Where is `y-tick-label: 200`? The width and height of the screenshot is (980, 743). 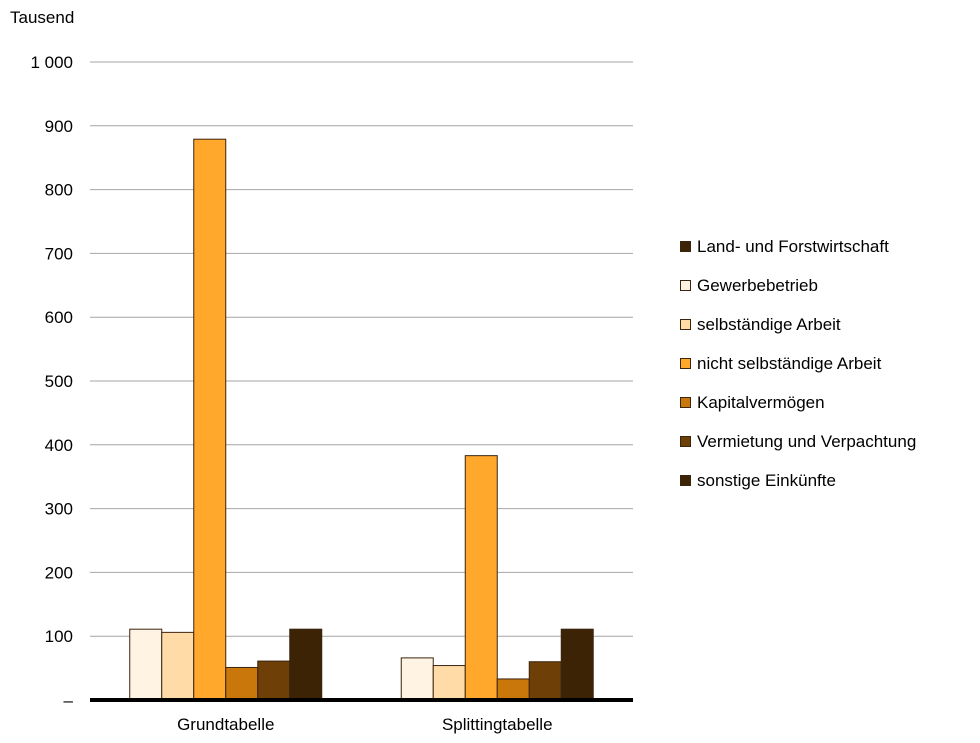
y-tick-label: 200 is located at coordinates (59, 572).